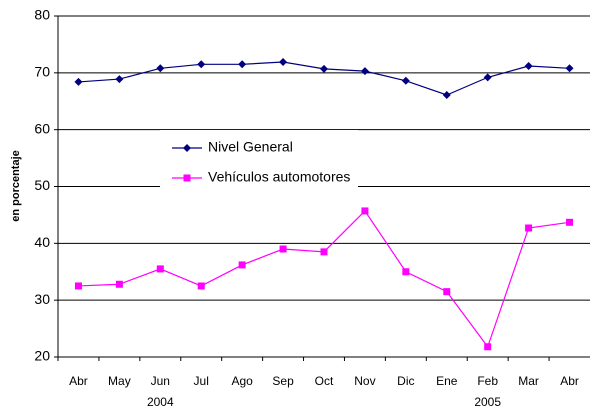  What do you see at coordinates (405, 381) in the screenshot?
I see `x-tick-label: Dic` at bounding box center [405, 381].